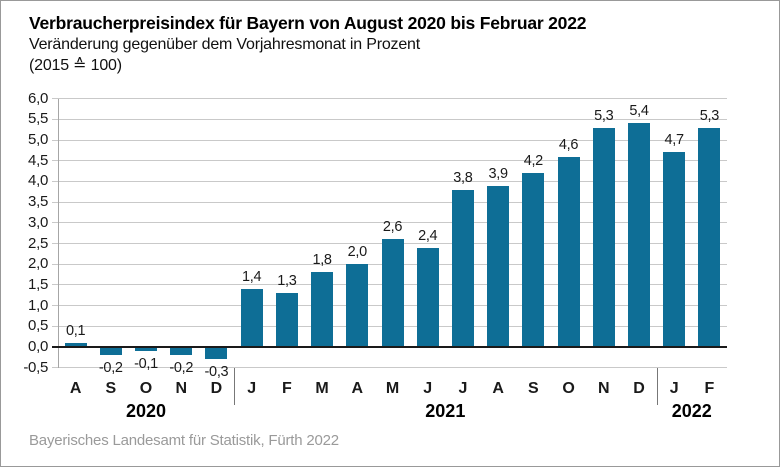 The height and width of the screenshot is (467, 780). I want to click on y-axis-tick-label: 3,0, so click(38, 222).